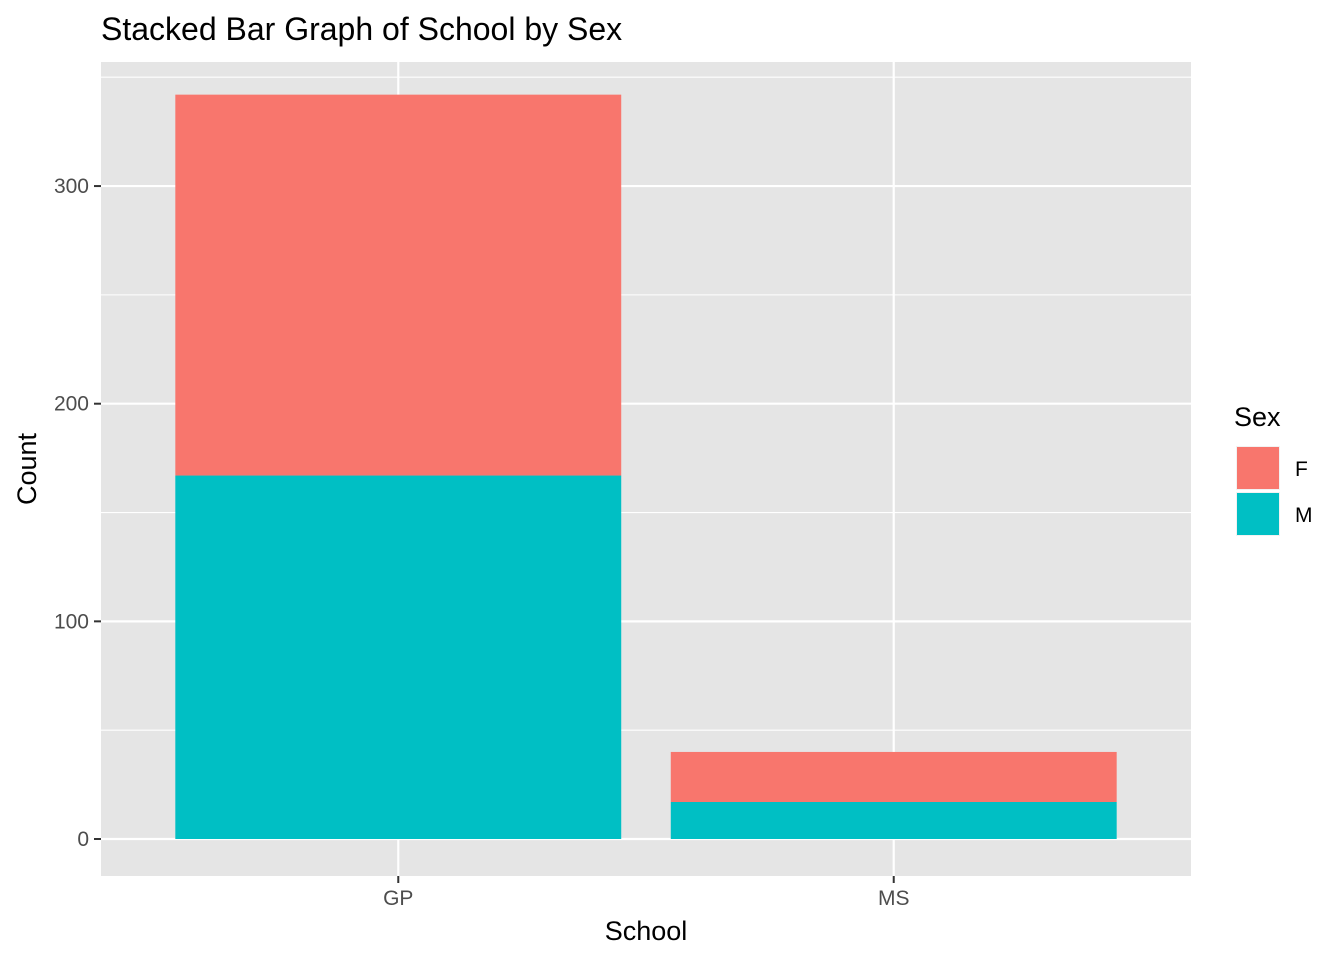 The height and width of the screenshot is (960, 1344). Describe the element at coordinates (27, 468) in the screenshot. I see `y-axis-title: Count` at that location.